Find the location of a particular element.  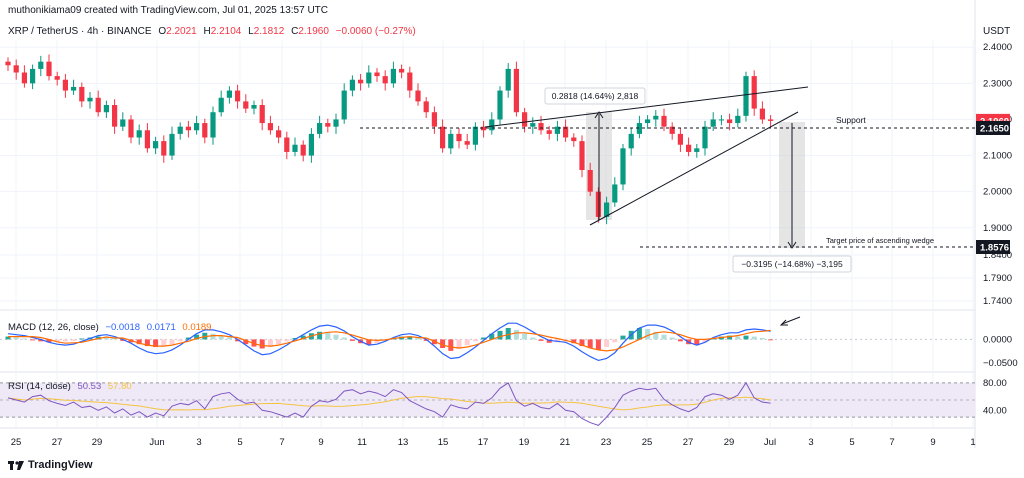

x-tick-label: 29 is located at coordinates (97, 442).